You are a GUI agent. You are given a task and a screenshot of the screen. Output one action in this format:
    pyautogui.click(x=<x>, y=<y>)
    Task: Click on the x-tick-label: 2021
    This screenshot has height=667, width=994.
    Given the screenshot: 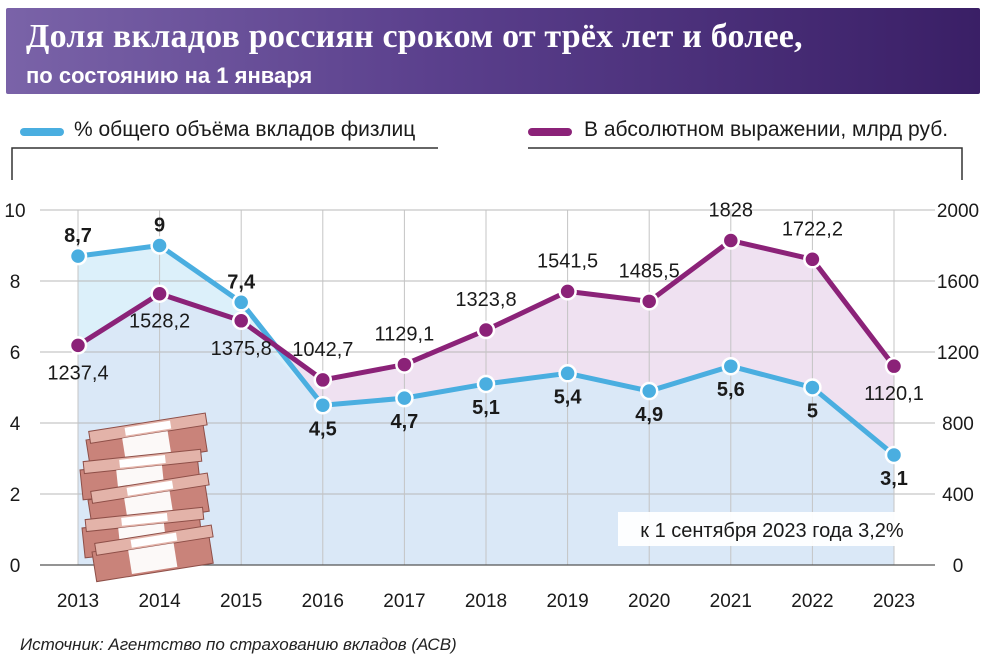 What is the action you would take?
    pyautogui.click(x=731, y=601)
    